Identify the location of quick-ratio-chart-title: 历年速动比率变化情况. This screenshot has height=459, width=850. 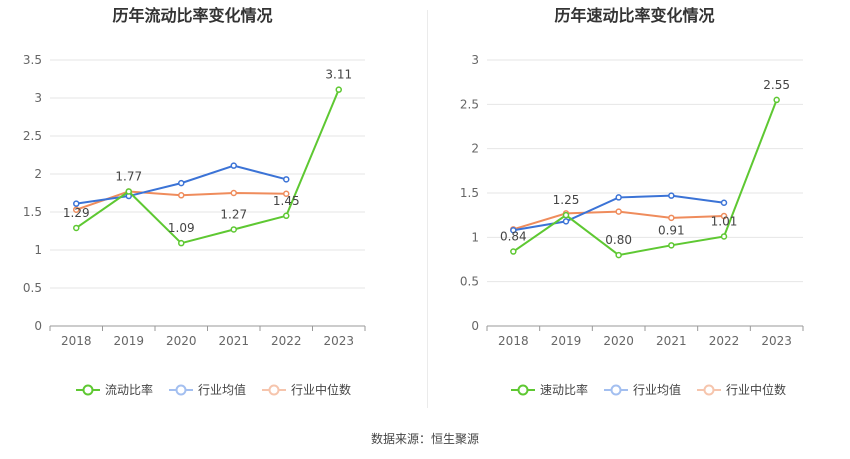
(634, 15).